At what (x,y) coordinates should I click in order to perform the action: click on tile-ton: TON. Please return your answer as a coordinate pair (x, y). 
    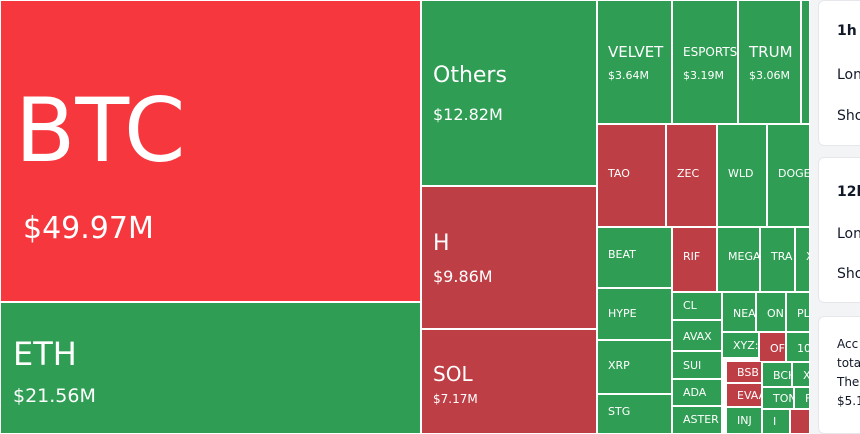
    Looking at the image, I should click on (778, 398).